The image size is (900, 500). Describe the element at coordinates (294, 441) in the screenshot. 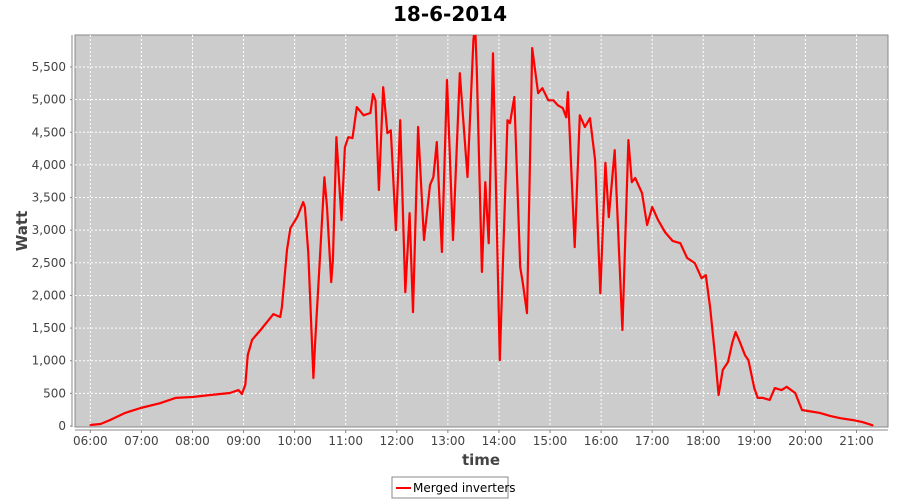

I see `x-tick-label: 10:00` at that location.